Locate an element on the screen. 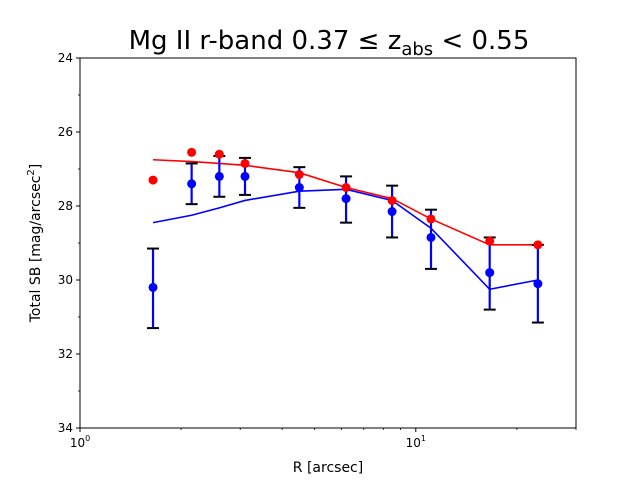  chart-title-tail: < 0.55 is located at coordinates (481, 41).